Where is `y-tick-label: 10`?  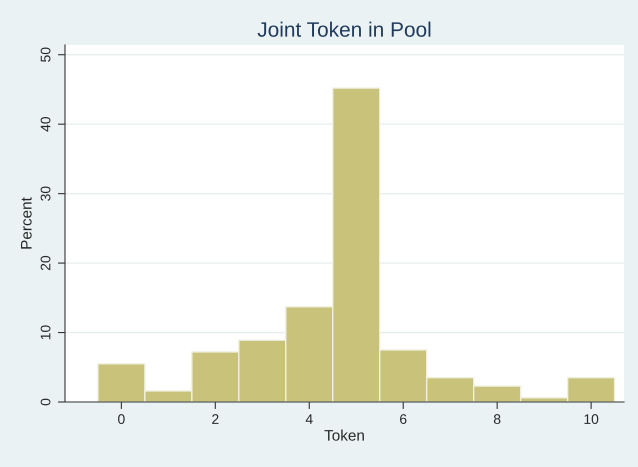 y-tick-label: 10 is located at coordinates (45, 332).